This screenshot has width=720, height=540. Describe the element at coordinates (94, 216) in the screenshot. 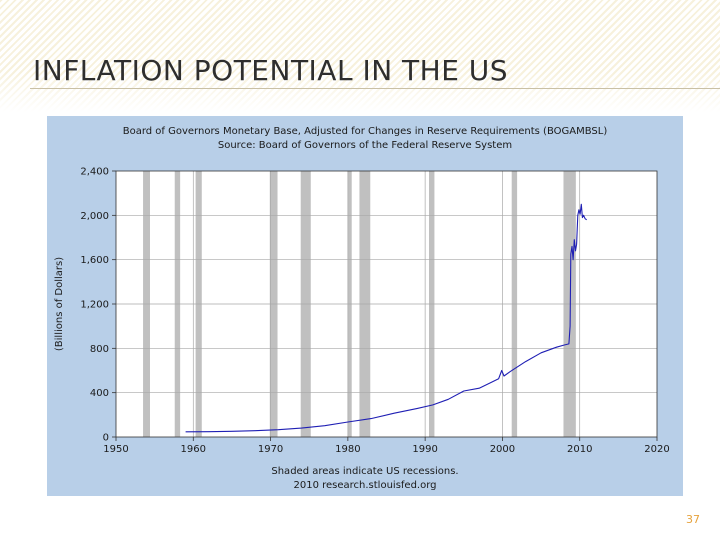

I see `y-tick-label: 2,000` at that location.